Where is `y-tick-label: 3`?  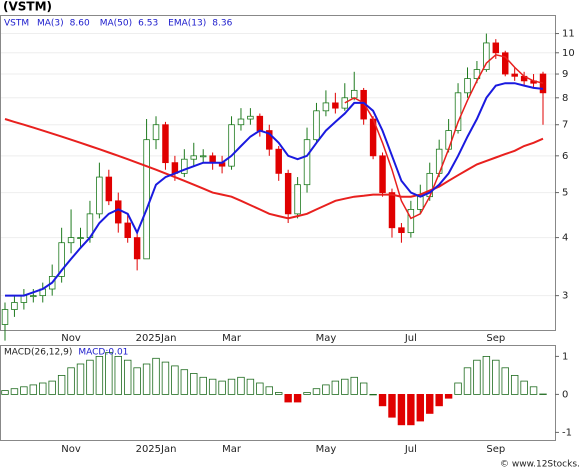
y-tick-label: 3 is located at coordinates (565, 296).